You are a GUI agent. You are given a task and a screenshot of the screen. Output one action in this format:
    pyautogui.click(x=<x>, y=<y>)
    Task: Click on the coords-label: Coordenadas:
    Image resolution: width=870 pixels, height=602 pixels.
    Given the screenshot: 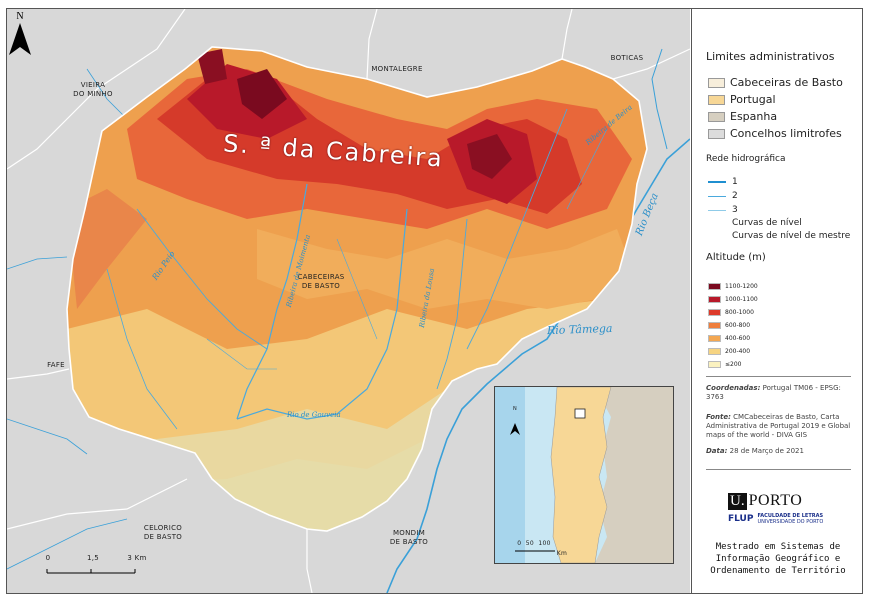 What is the action you would take?
    pyautogui.click(x=733, y=388)
    